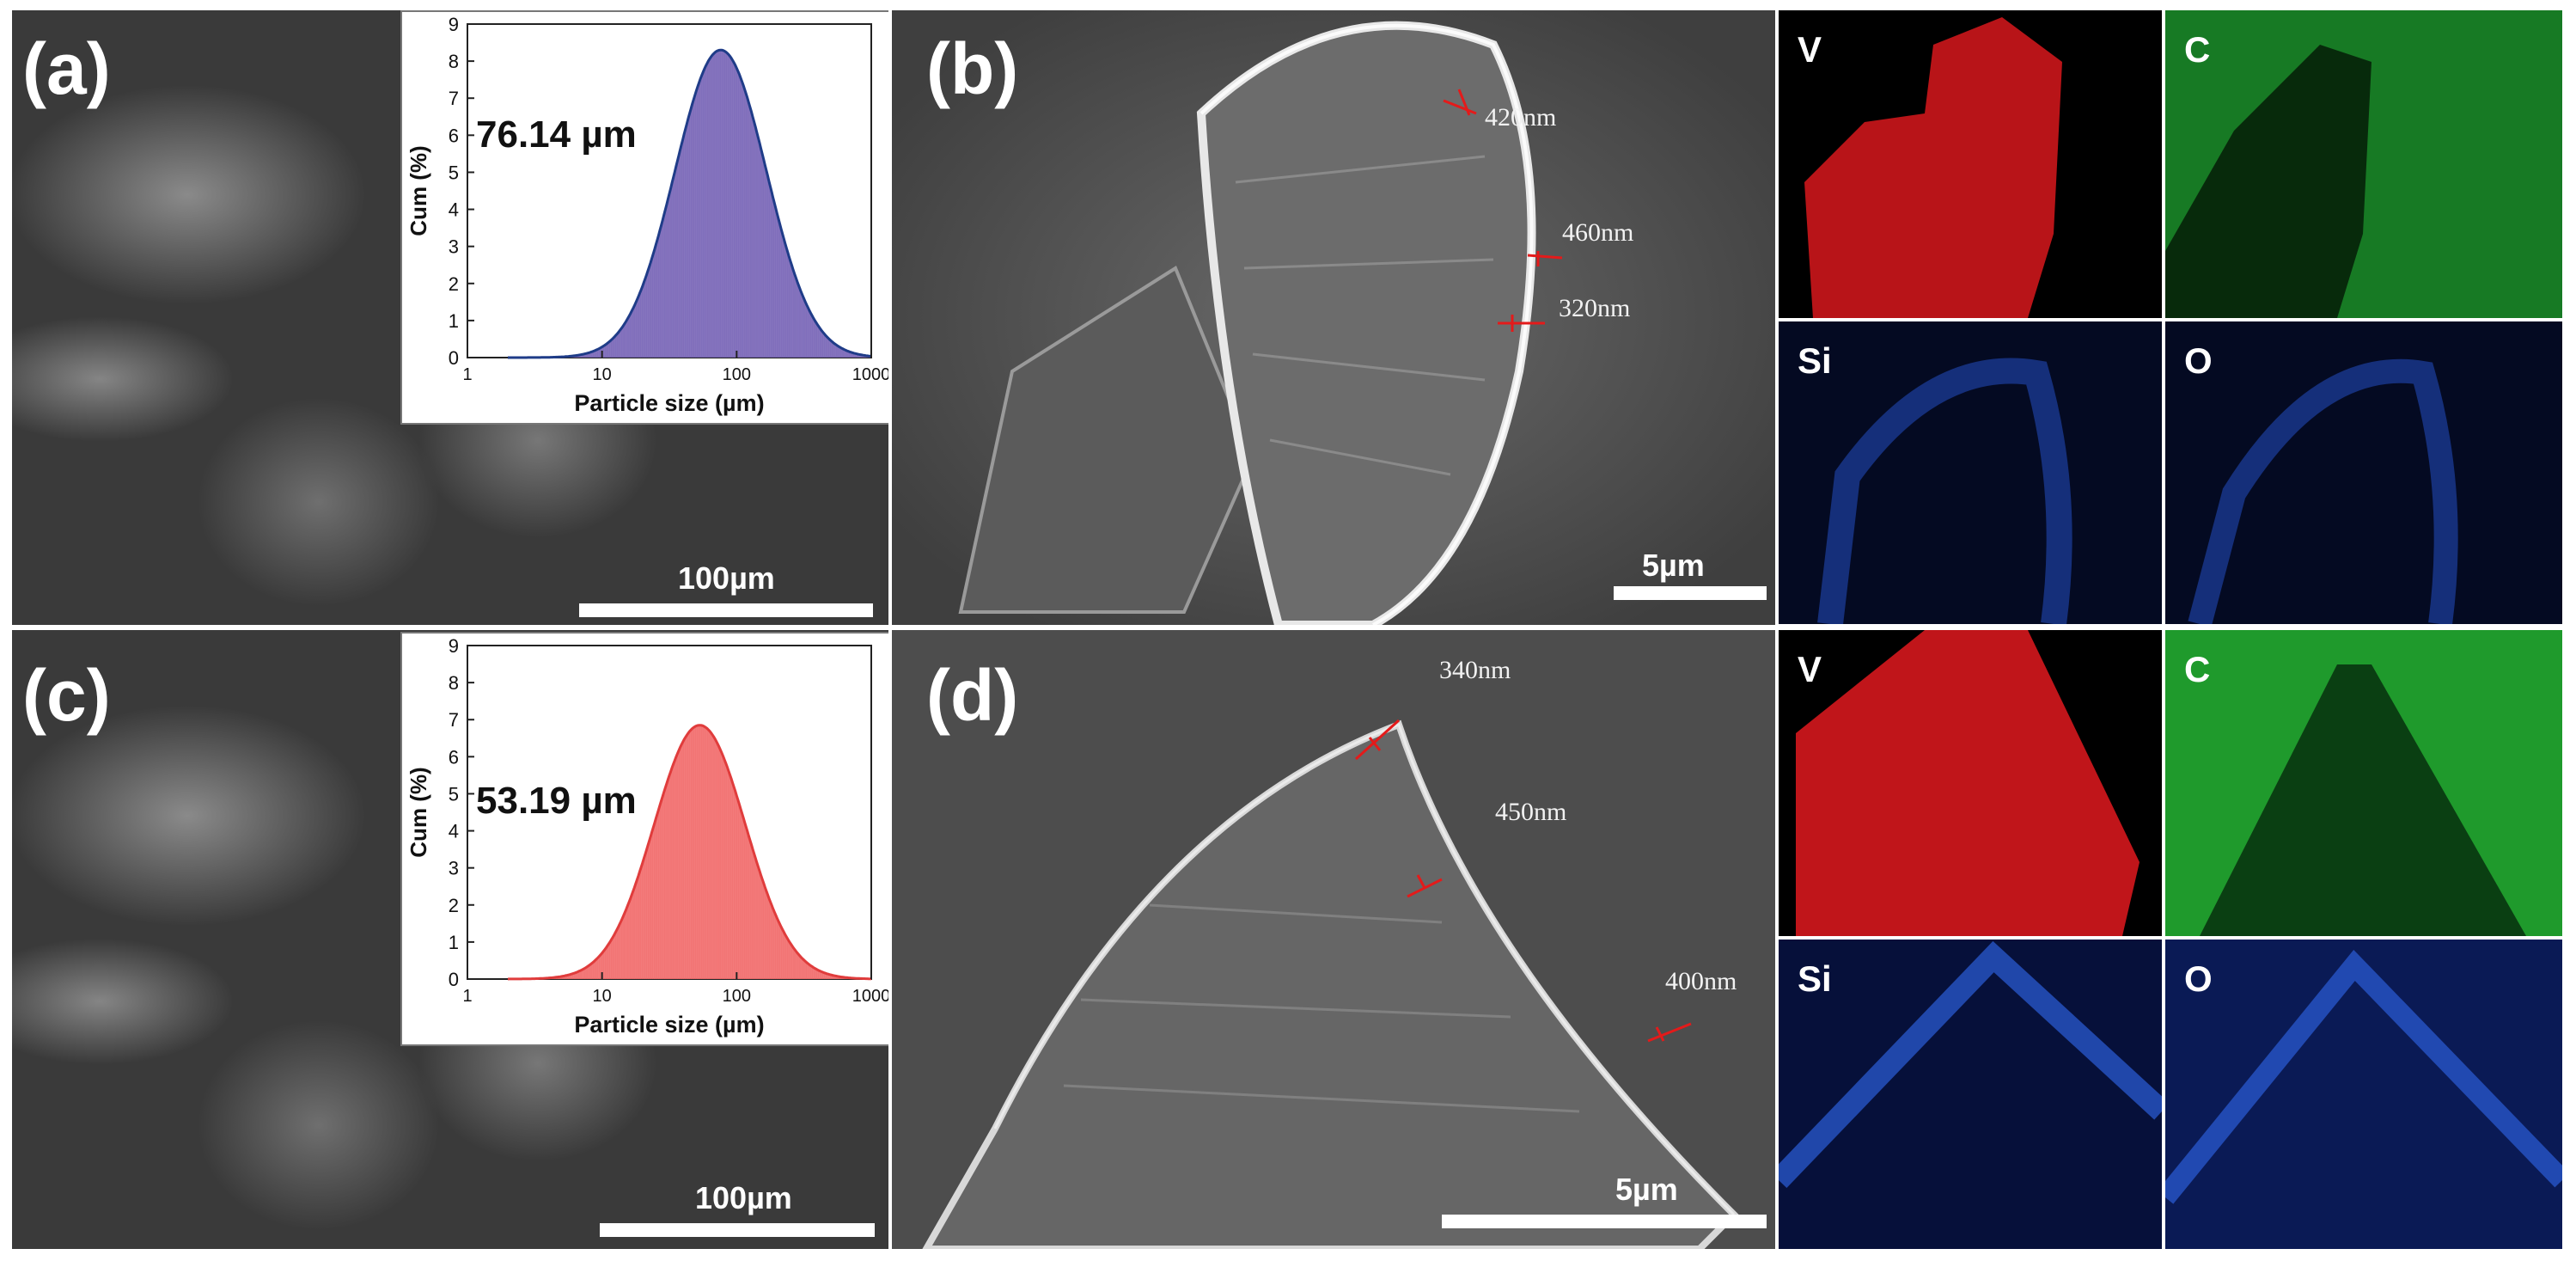 This screenshot has height=1261, width=2576. What do you see at coordinates (737, 1230) in the screenshot?
I see `scale-bar-c` at bounding box center [737, 1230].